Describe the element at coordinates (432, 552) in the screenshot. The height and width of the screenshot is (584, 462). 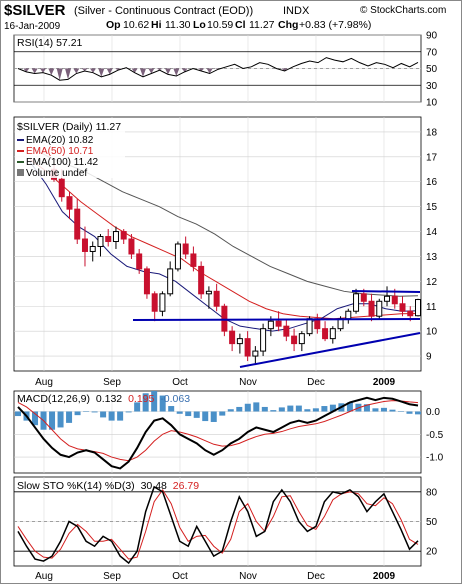
I see `y-tick-label: 20` at that location.